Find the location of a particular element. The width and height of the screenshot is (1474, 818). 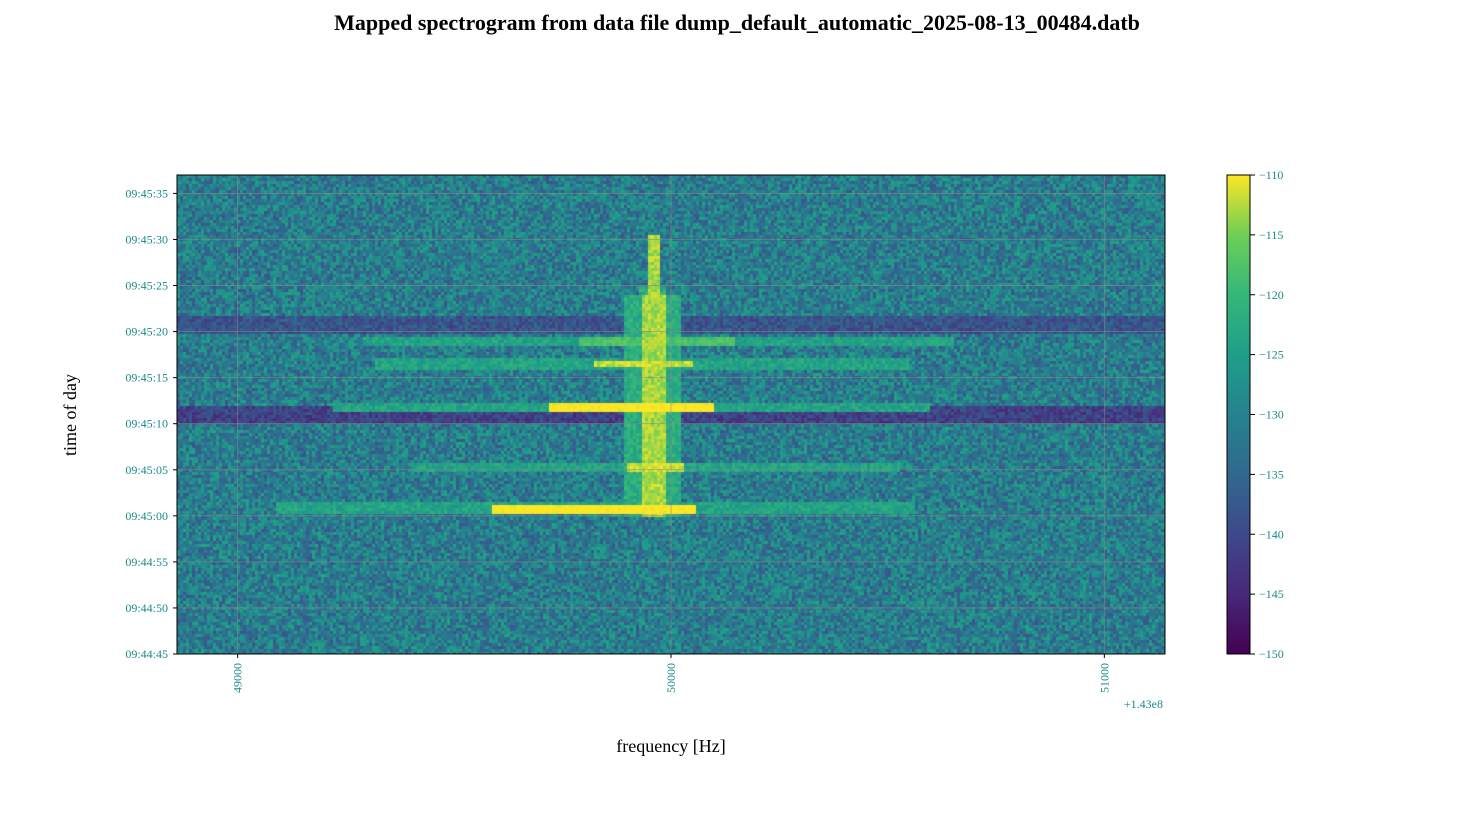

colorbar-ticks: −110 −115 −120 −125 −130 −135 −140 −145 −150 is located at coordinates (1267, 414).